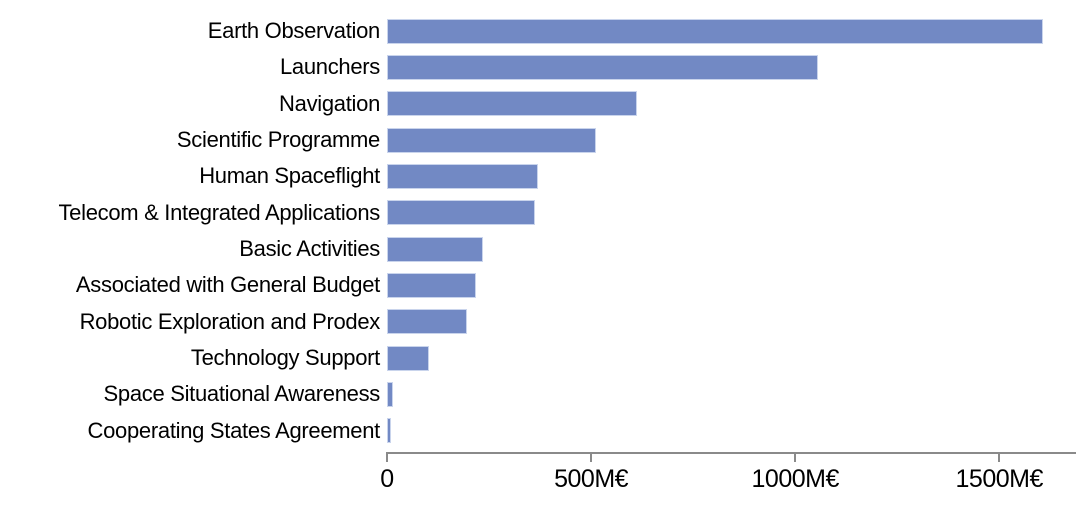  What do you see at coordinates (795, 478) in the screenshot?
I see `x-axis-tick-label: 1000M€` at bounding box center [795, 478].